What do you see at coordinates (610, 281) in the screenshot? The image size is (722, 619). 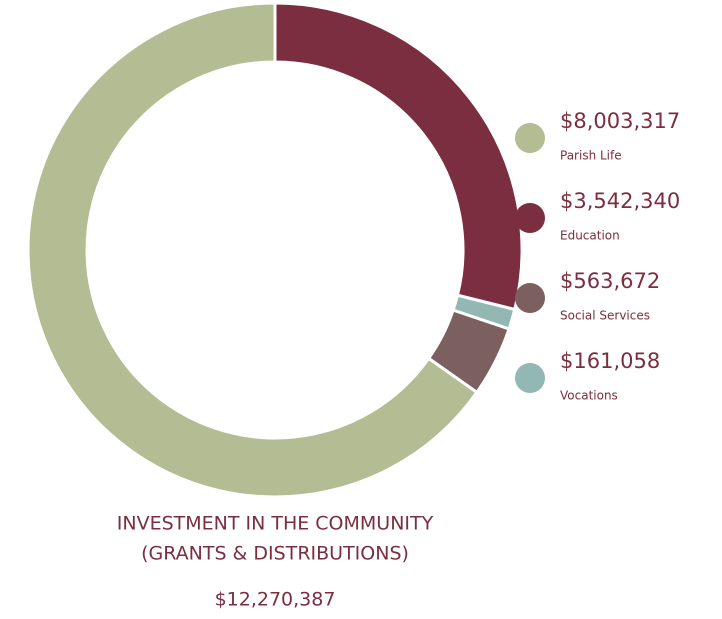 I see `legend-value: $563,672` at bounding box center [610, 281].